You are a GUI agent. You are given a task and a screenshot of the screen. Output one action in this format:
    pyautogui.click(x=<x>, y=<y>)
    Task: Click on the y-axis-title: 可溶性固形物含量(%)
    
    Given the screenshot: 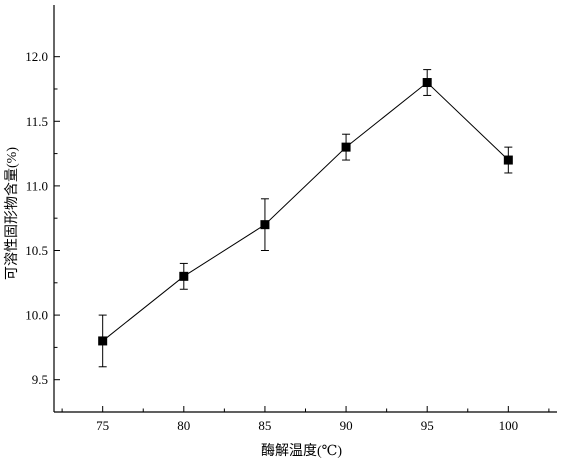 What is the action you would take?
    pyautogui.click(x=12, y=213)
    